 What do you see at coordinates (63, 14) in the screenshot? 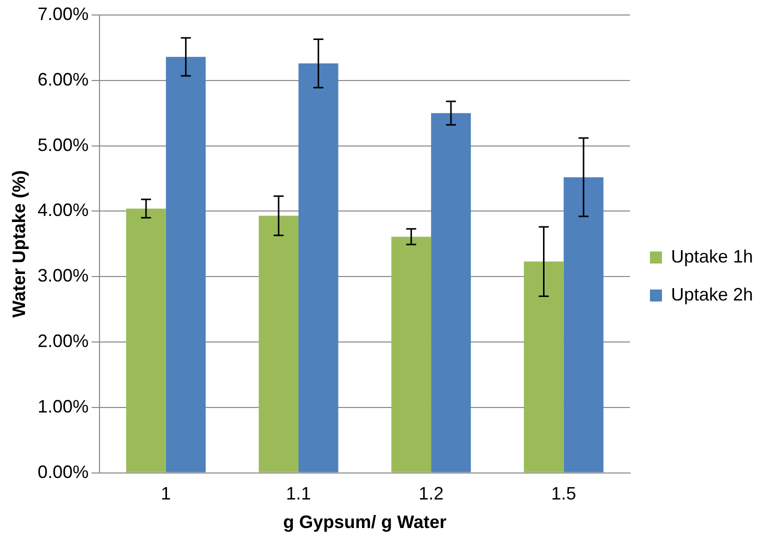
I see `y-tick-label: 7.00%` at bounding box center [63, 14].